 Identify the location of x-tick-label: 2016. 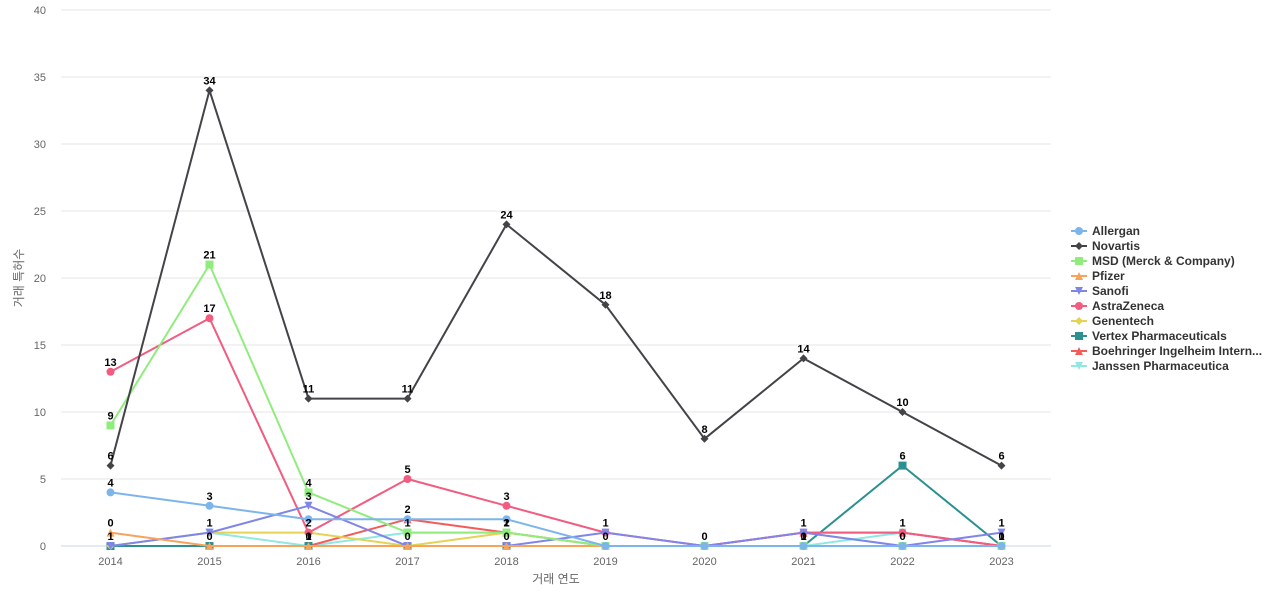
(308, 562).